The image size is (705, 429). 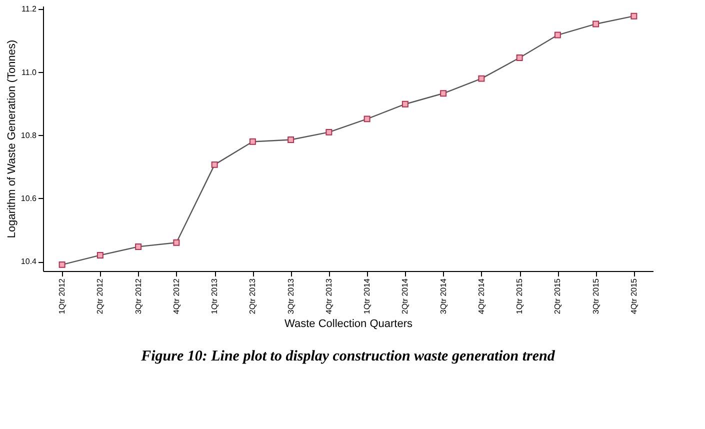 What do you see at coordinates (29, 261) in the screenshot?
I see `y-tick-label: 10.4` at bounding box center [29, 261].